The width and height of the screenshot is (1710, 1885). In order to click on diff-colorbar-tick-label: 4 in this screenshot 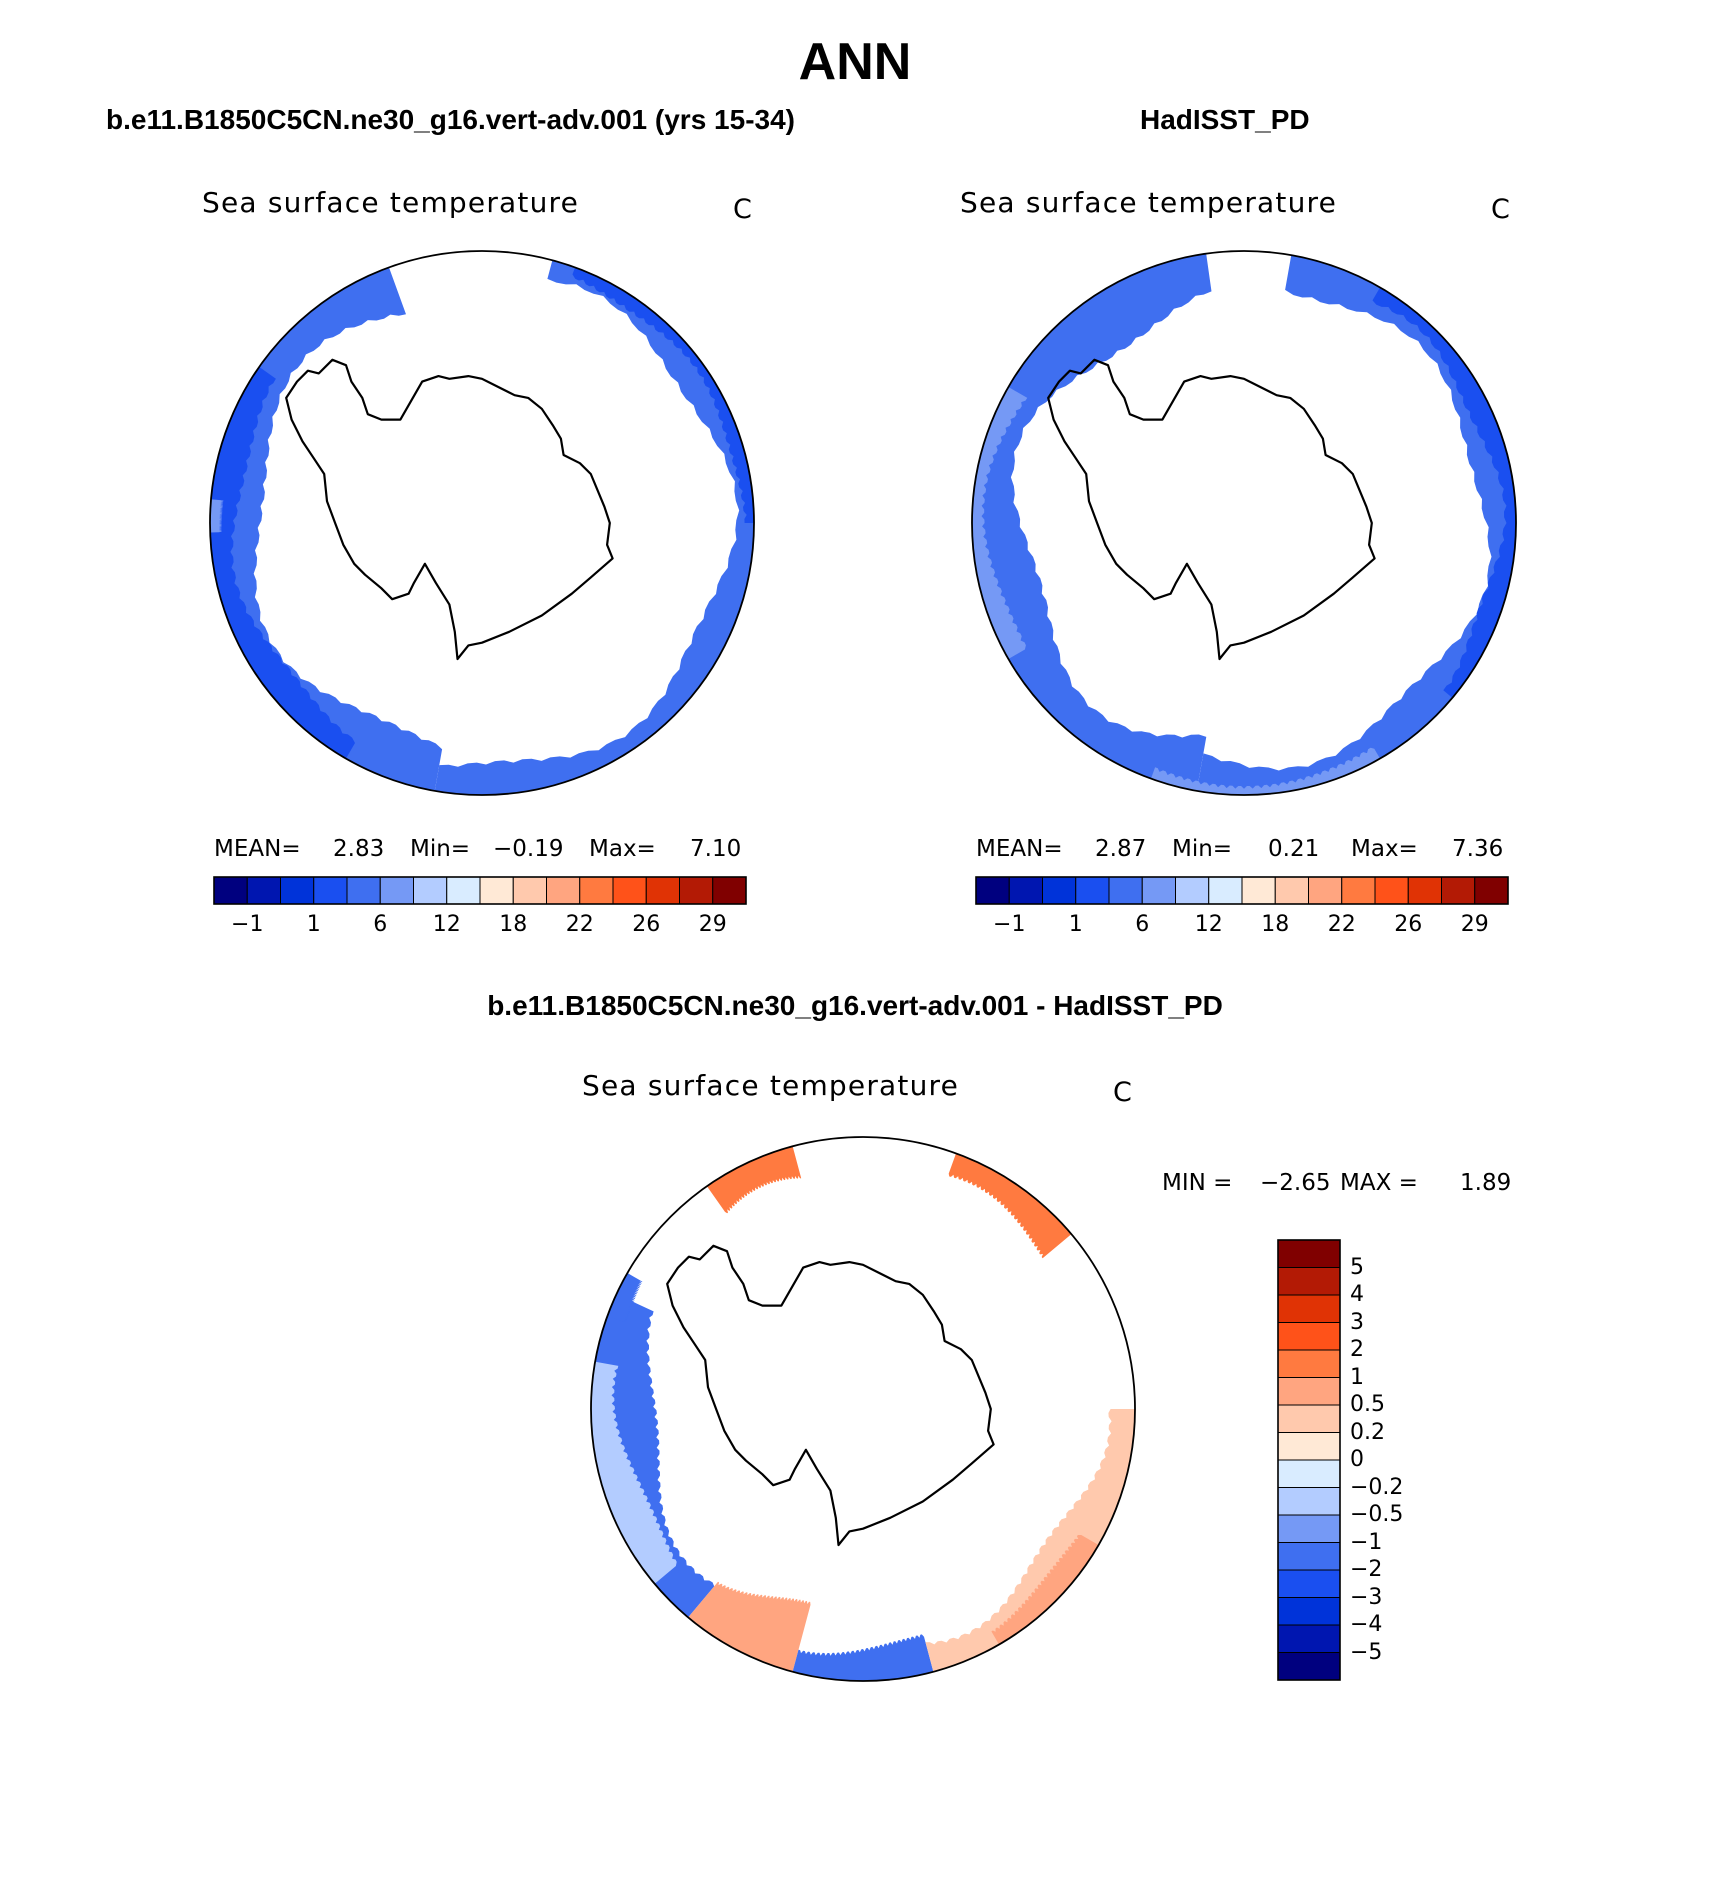, I will do `click(1357, 1294)`.